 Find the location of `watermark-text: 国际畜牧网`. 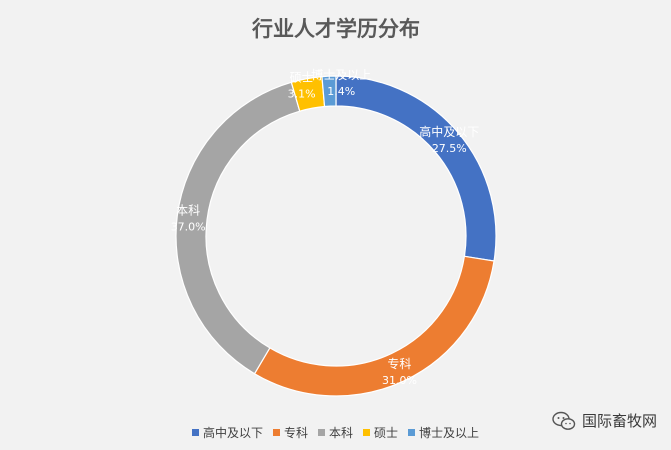

watermark-text: 国际畜牧网 is located at coordinates (619, 421).